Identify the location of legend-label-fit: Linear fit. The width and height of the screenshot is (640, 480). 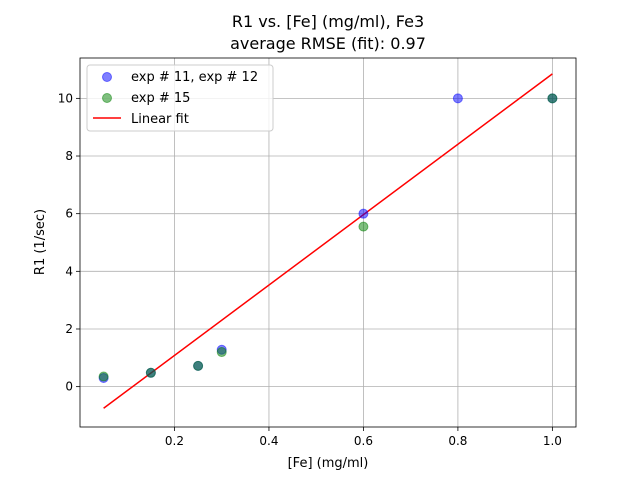
(160, 119).